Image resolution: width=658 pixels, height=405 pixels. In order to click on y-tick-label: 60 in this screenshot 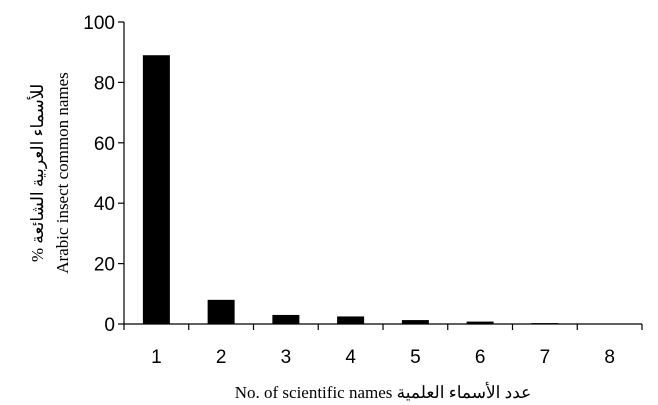, I will do `click(104, 144)`.